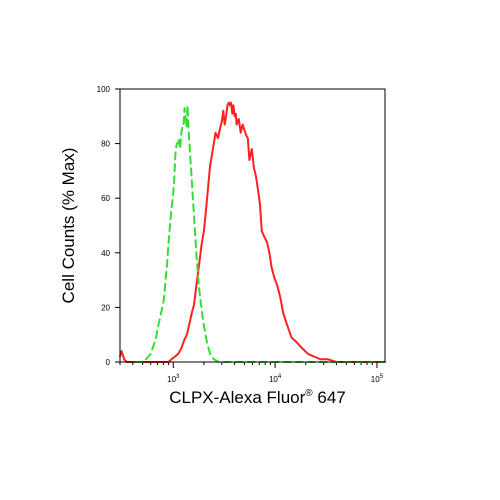  What do you see at coordinates (105, 198) in the screenshot?
I see `y-tick-label: 60` at bounding box center [105, 198].